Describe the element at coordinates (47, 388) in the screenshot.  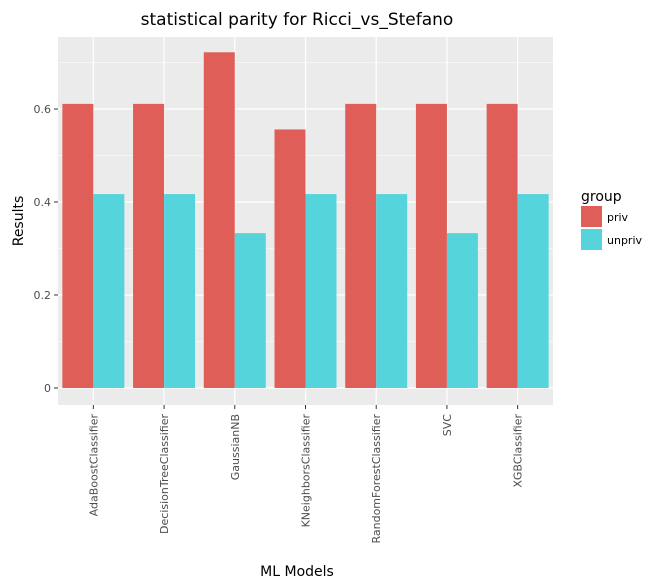
I see `y-tick-label: 0` at that location.